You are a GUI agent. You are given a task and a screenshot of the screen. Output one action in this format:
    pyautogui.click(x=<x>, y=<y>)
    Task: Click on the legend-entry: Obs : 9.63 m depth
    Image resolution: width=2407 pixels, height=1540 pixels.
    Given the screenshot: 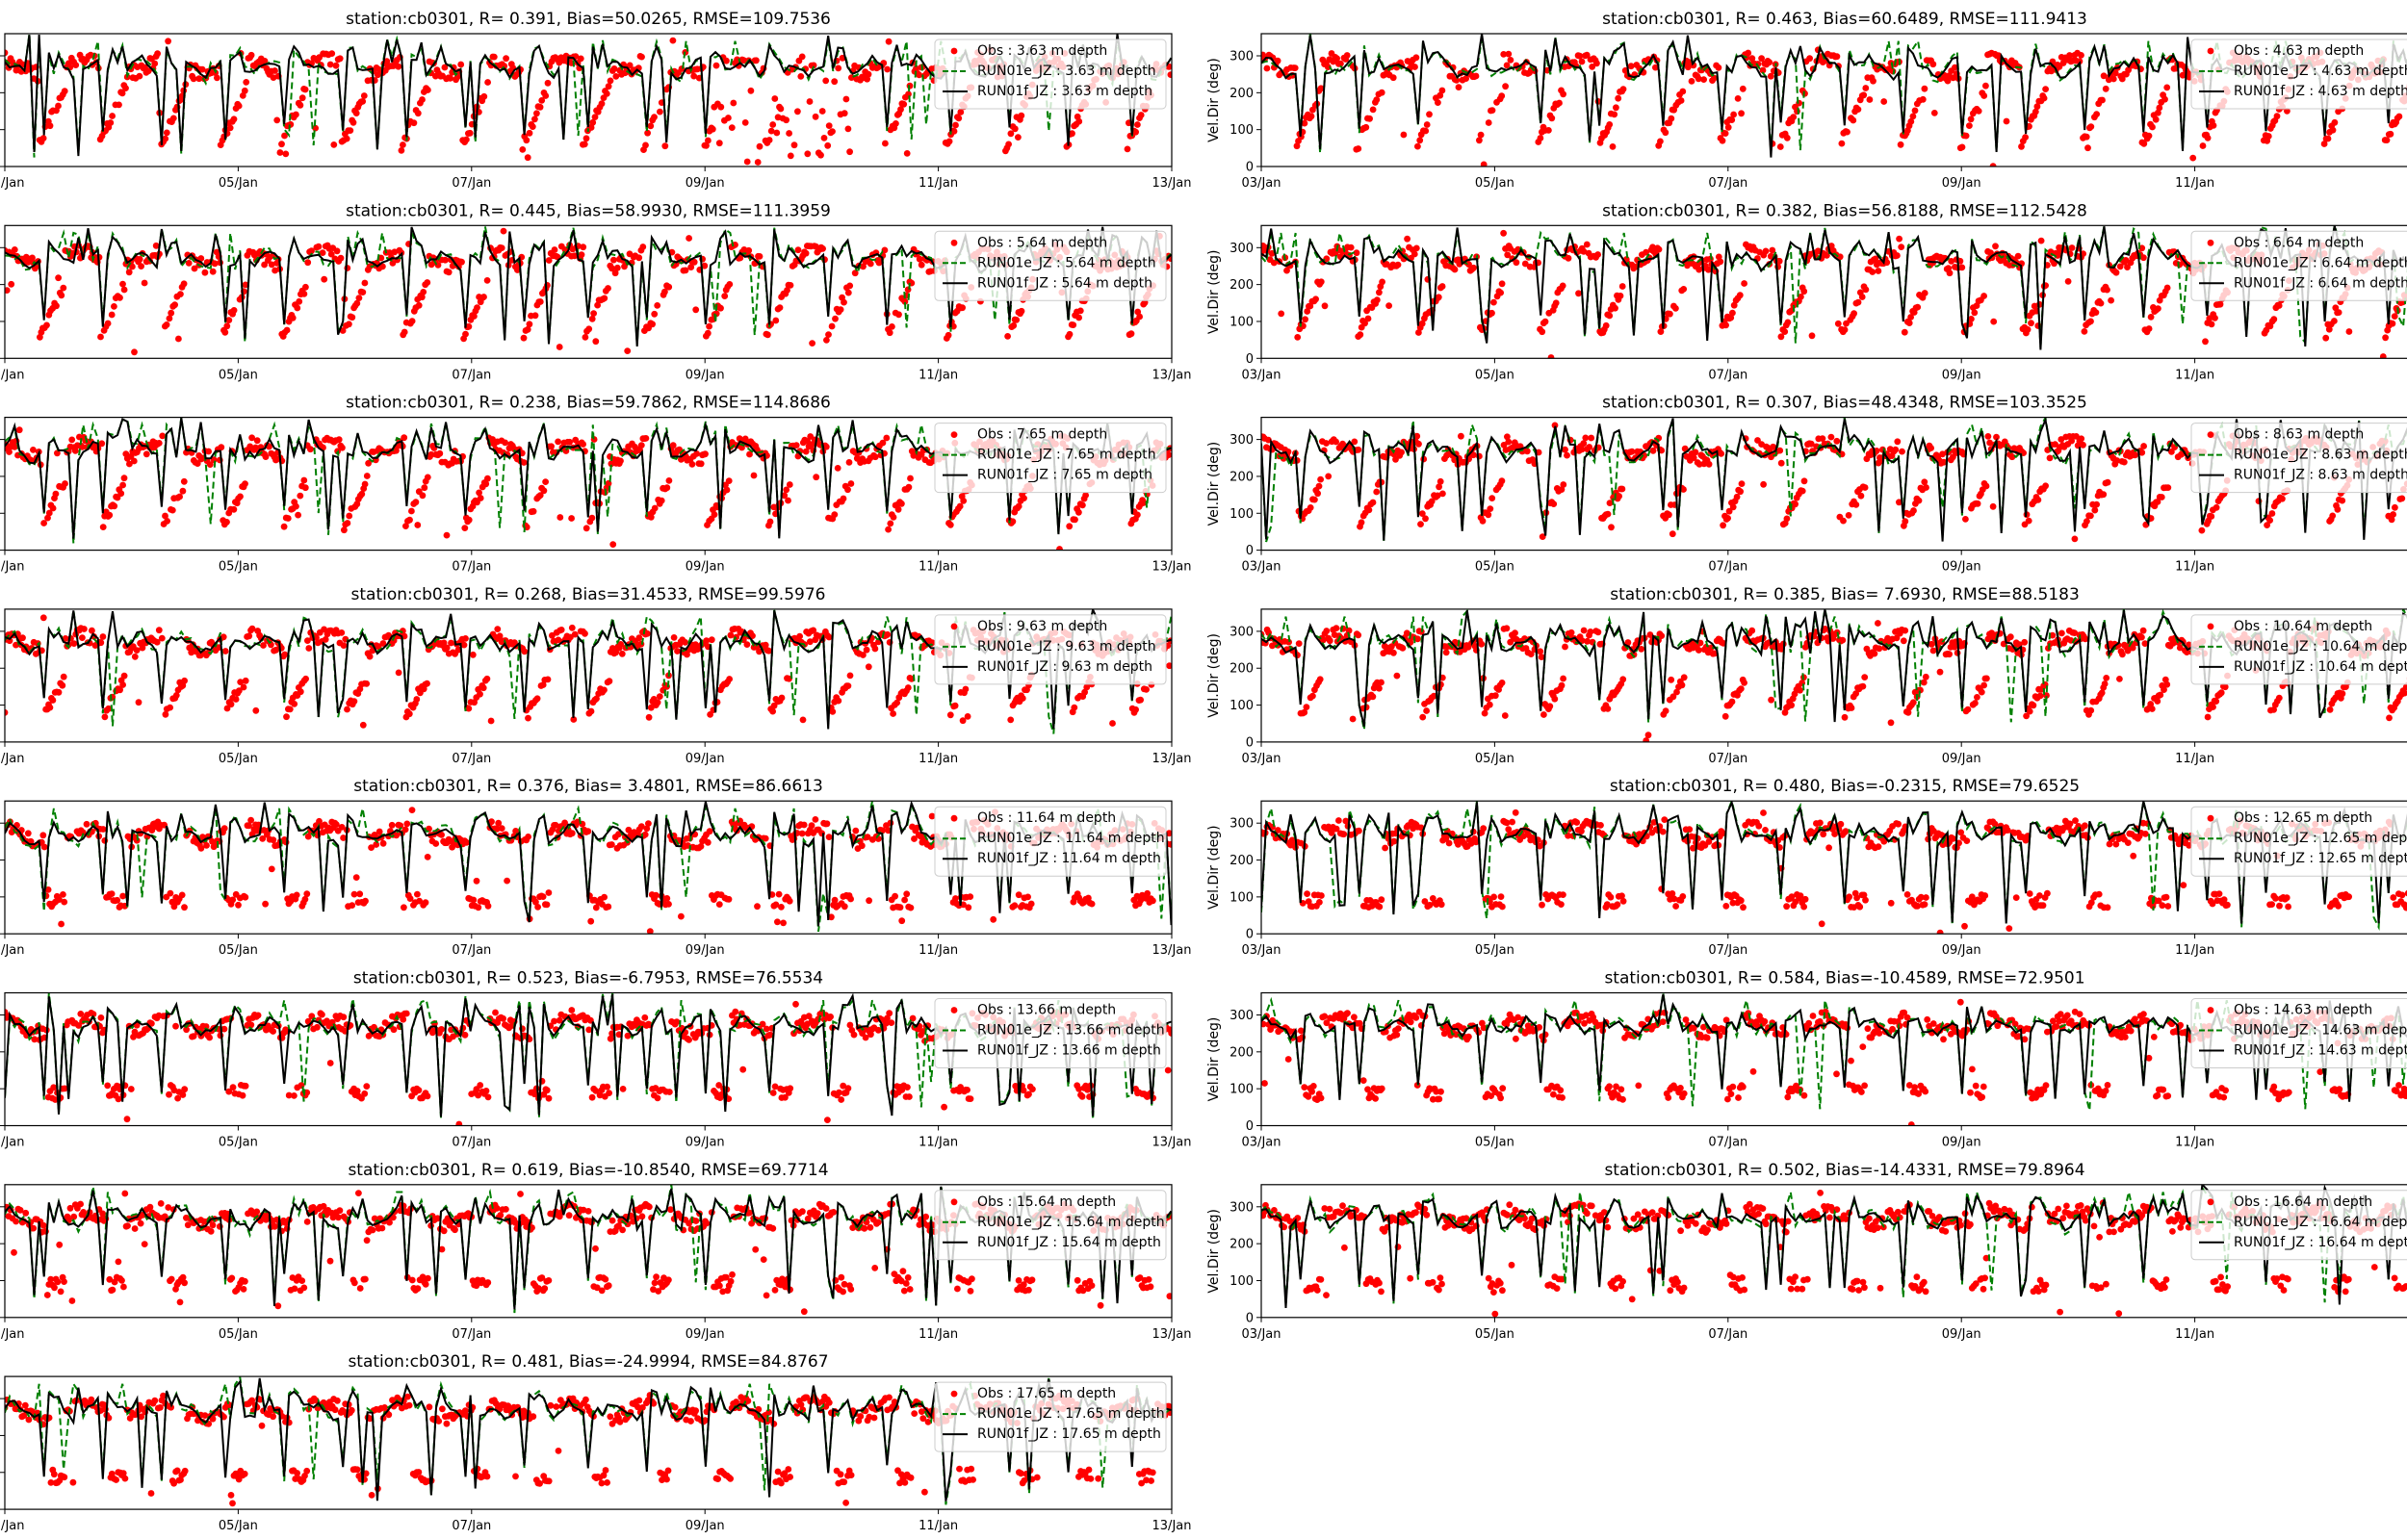 What is the action you would take?
    pyautogui.click(x=1042, y=626)
    